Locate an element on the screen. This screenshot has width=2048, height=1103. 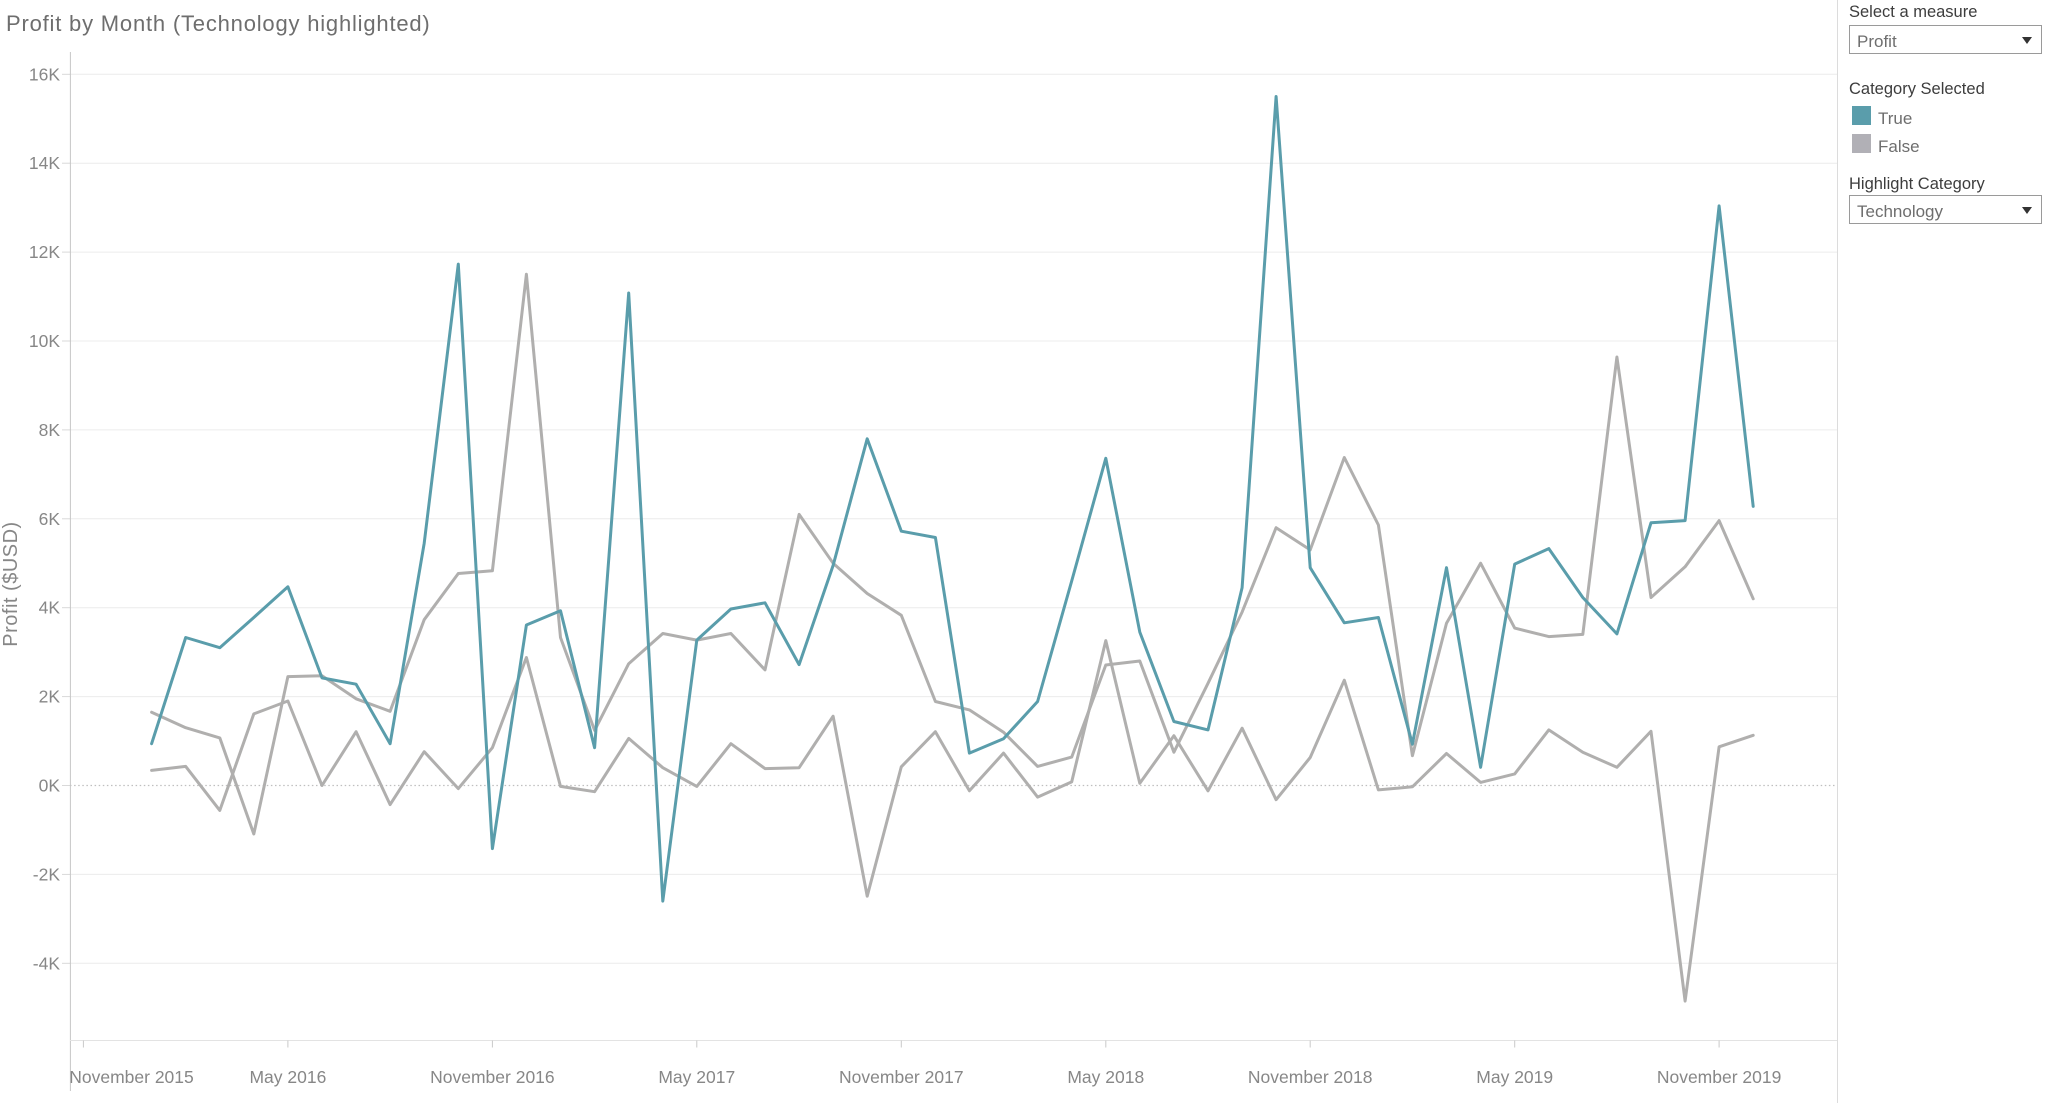
svg-text: 2K is located at coordinates (50, 697).